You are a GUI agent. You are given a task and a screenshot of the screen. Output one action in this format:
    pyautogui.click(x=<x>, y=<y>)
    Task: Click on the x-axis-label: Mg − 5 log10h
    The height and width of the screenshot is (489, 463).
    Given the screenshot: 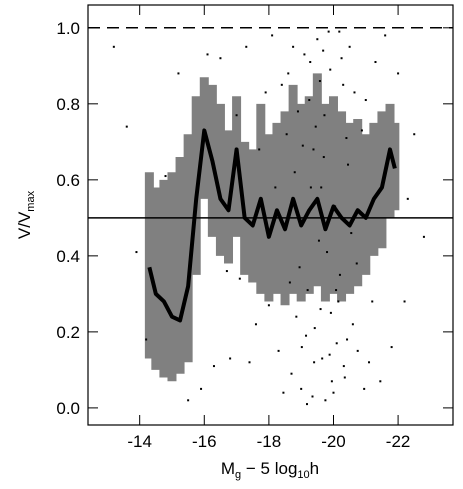 What is the action you would take?
    pyautogui.click(x=270, y=470)
    